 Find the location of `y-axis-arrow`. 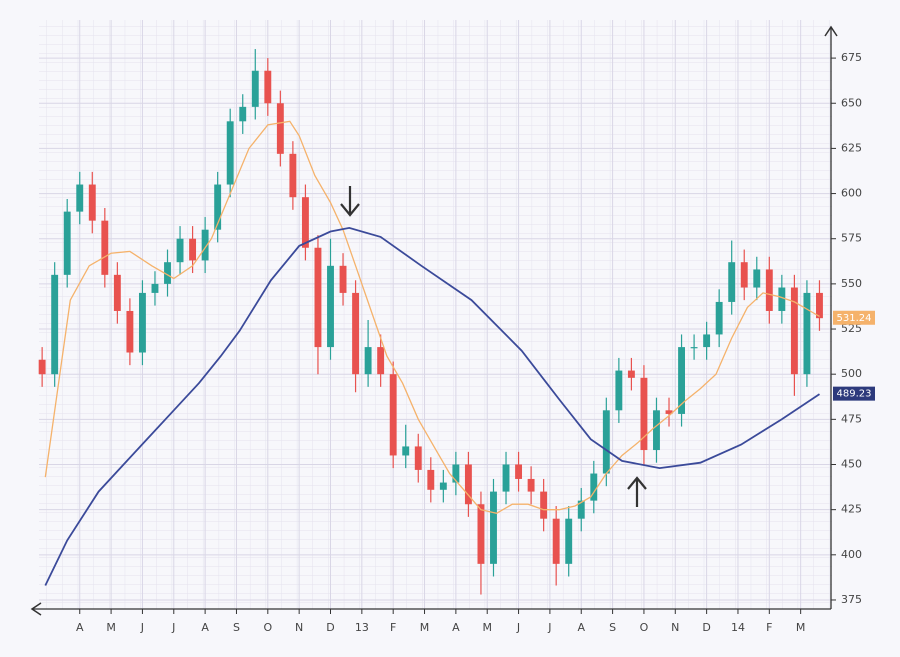

y-axis-arrow is located at coordinates (831, 31).